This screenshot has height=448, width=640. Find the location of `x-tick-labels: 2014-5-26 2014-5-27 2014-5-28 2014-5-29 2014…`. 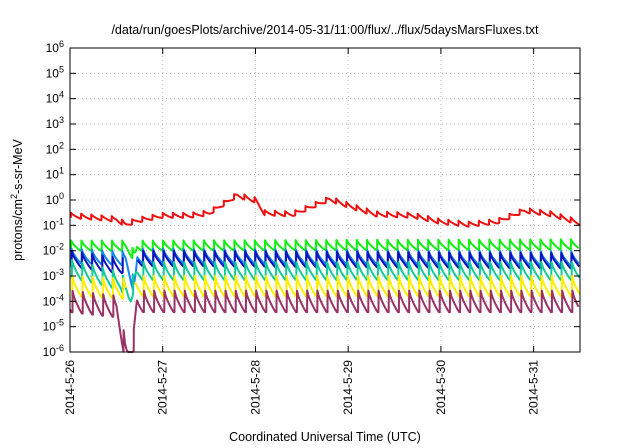

x-tick-labels: 2014-5-26 2014-5-27 2014-5-28 2014-5-29 2014… is located at coordinates (302, 387).